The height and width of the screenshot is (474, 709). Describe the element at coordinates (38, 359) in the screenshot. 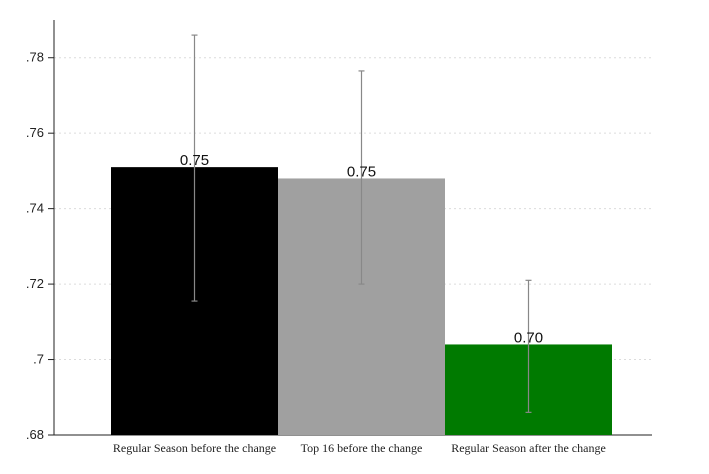

I see `y-tick-label: .7` at that location.